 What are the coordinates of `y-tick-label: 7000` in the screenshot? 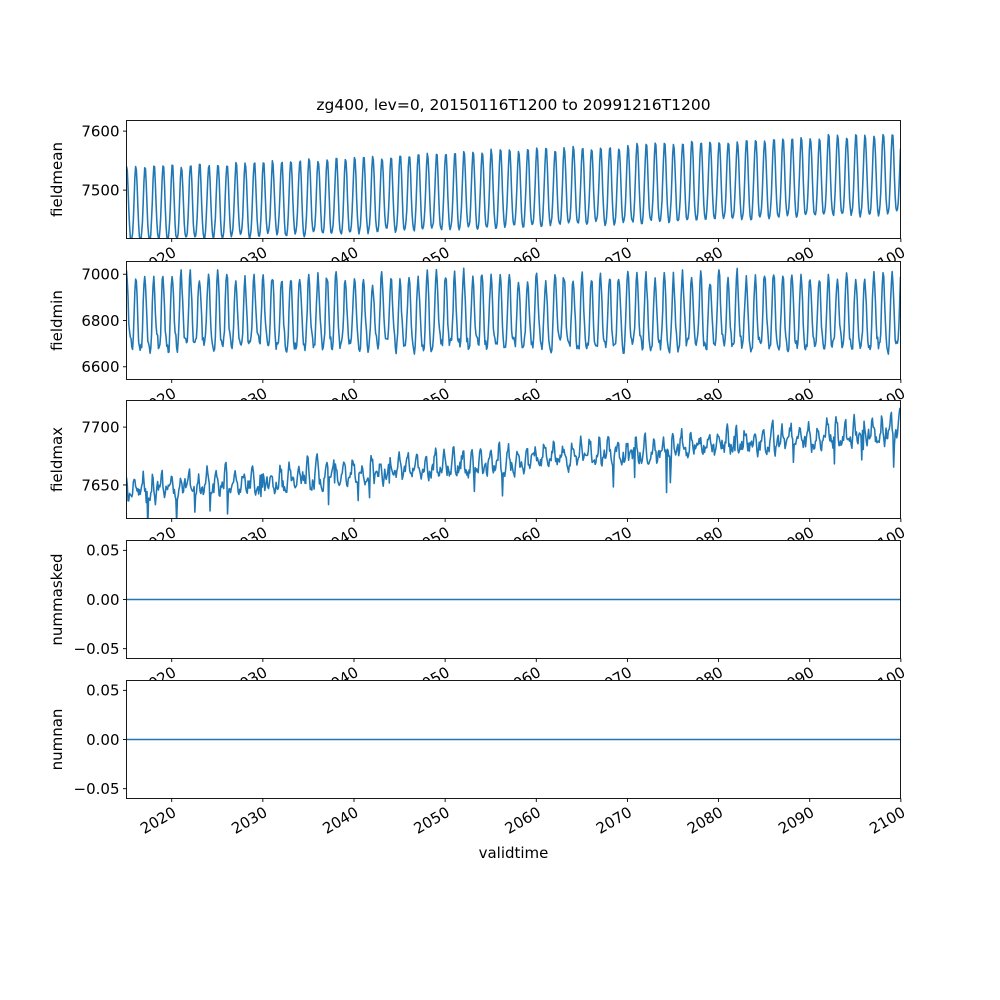 It's located at (100, 275).